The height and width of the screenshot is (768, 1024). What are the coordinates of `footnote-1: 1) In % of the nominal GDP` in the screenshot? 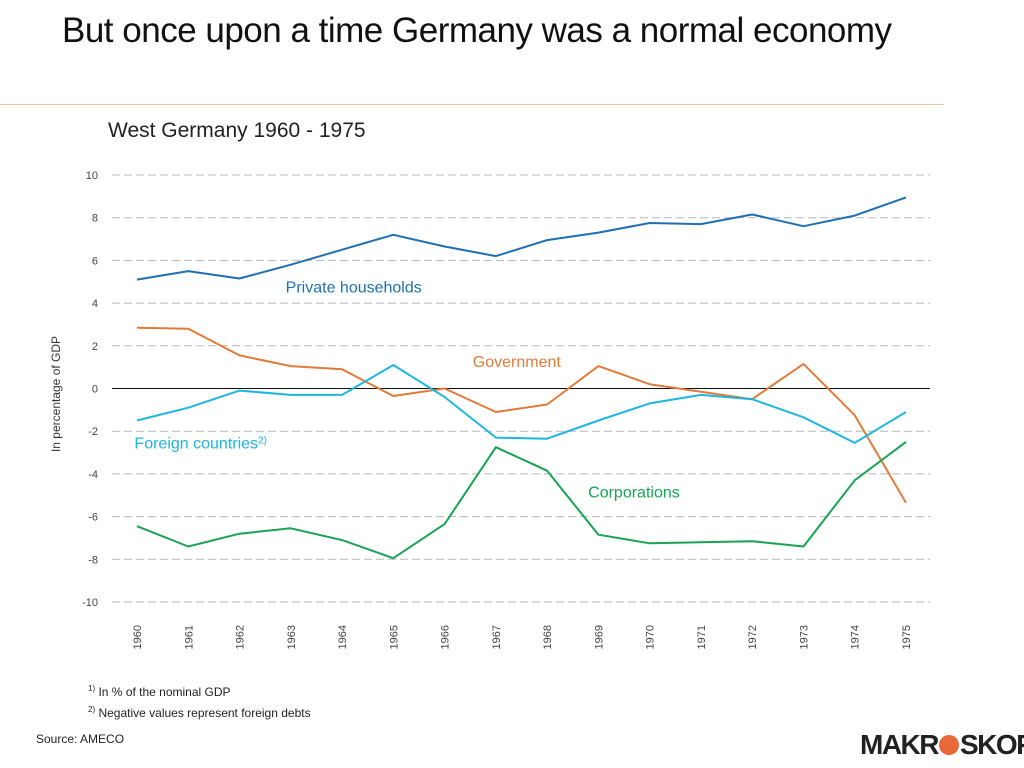 It's located at (199, 690).